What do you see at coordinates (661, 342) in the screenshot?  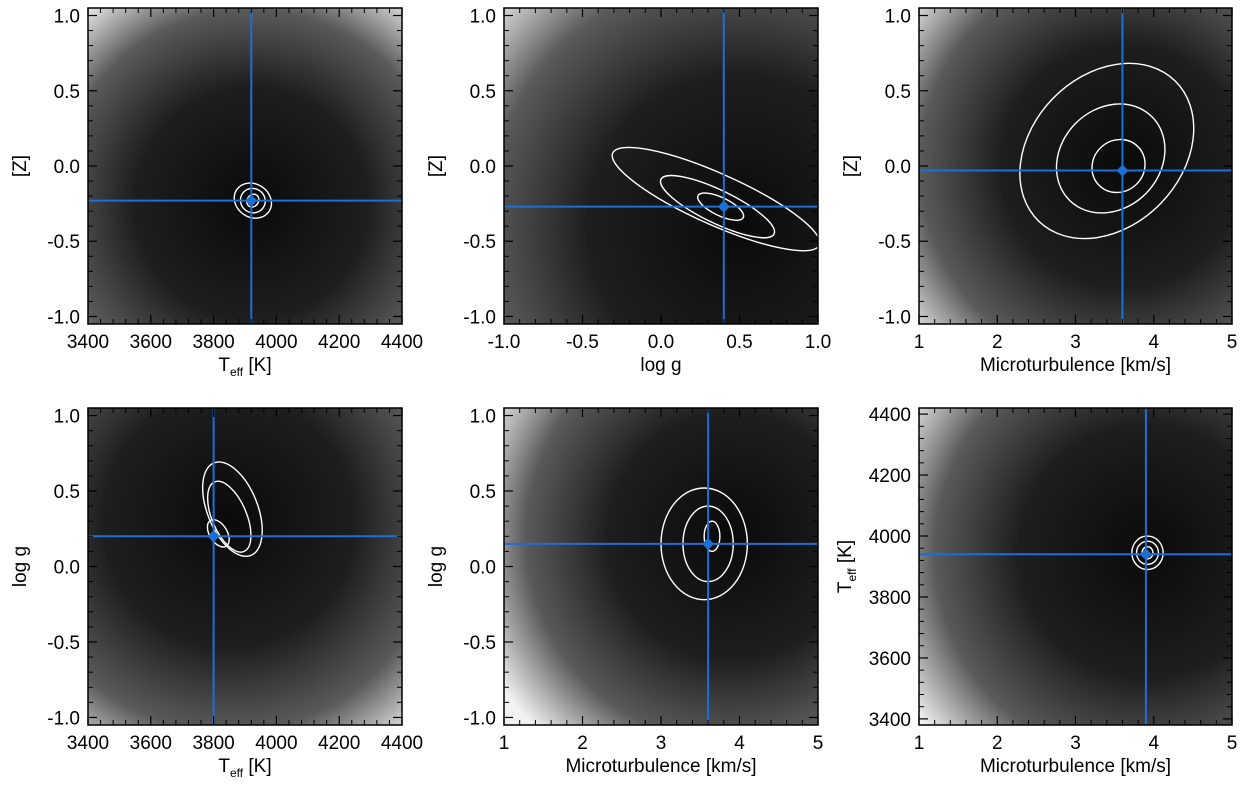 I see `x-tick-label: 0.0` at bounding box center [661, 342].